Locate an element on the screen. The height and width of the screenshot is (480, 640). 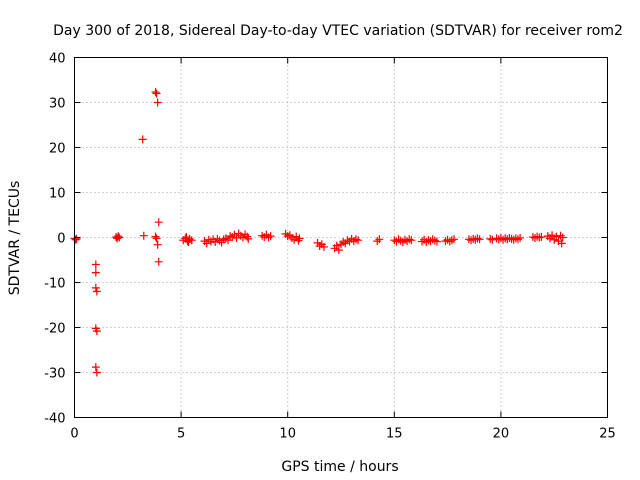
y-tick-label: -20 is located at coordinates (54, 329).